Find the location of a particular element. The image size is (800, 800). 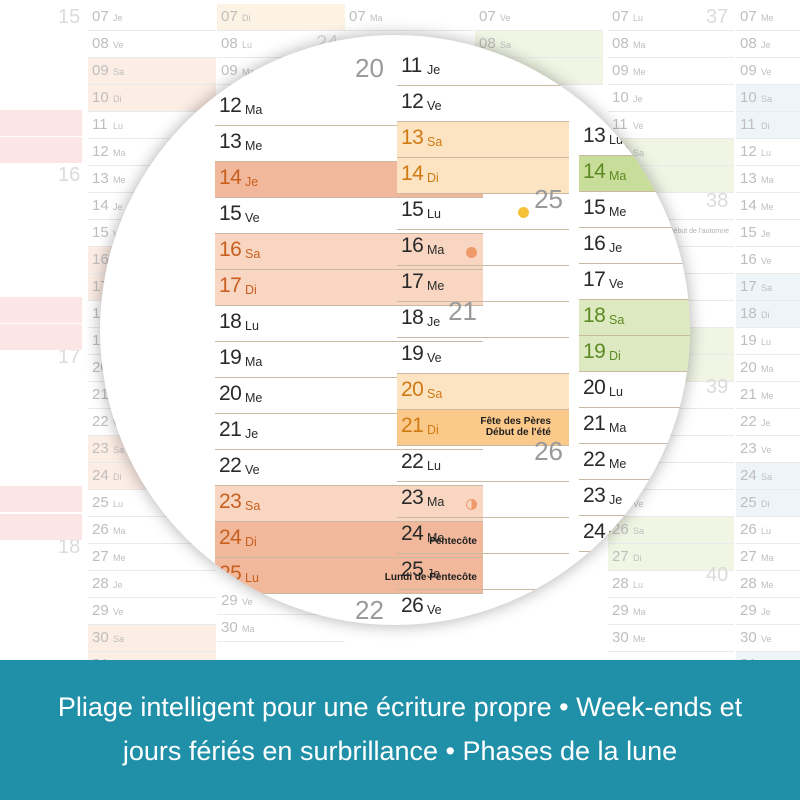

bg-day-number: 31 is located at coordinates (100, 658).